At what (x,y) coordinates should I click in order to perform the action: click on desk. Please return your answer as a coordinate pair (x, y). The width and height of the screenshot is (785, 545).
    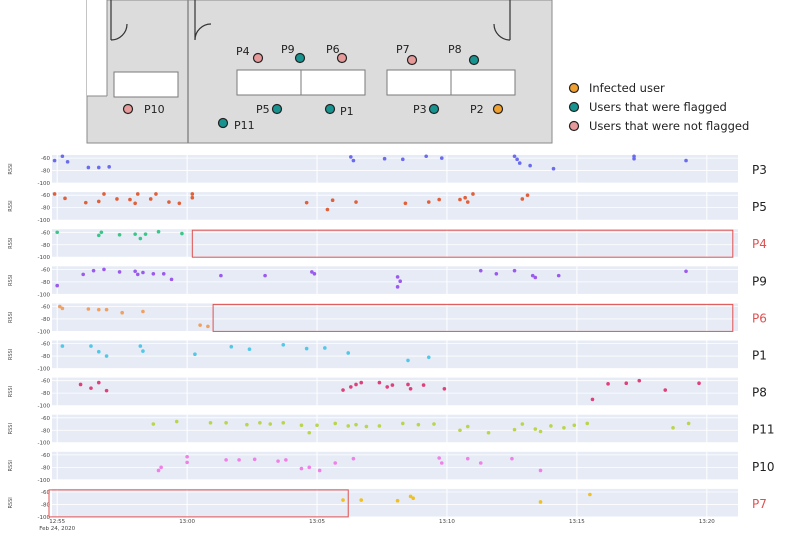
    Looking at the image, I should click on (146, 84).